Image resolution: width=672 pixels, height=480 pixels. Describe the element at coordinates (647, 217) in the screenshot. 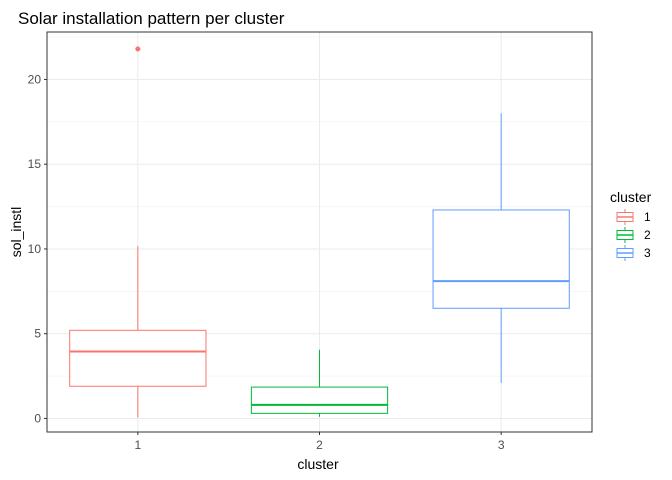

I see `legend-label: 1` at that location.